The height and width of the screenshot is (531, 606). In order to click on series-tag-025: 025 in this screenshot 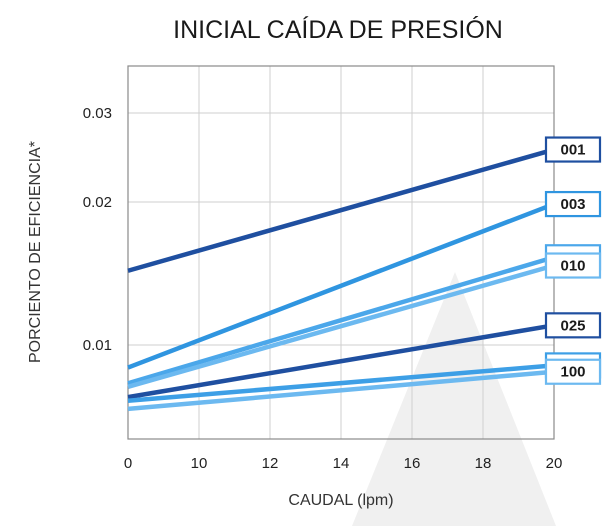, I will do `click(573, 325)`.